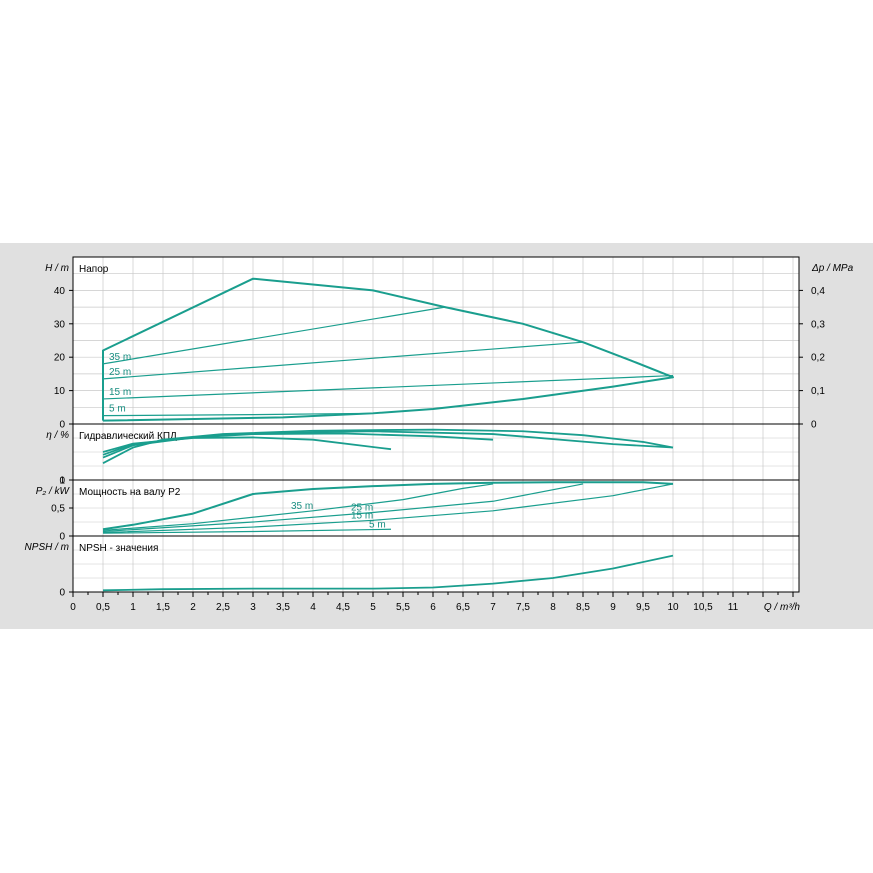 The width and height of the screenshot is (873, 873). Describe the element at coordinates (818, 358) in the screenshot. I see `right-tick-label: 0,2` at that location.